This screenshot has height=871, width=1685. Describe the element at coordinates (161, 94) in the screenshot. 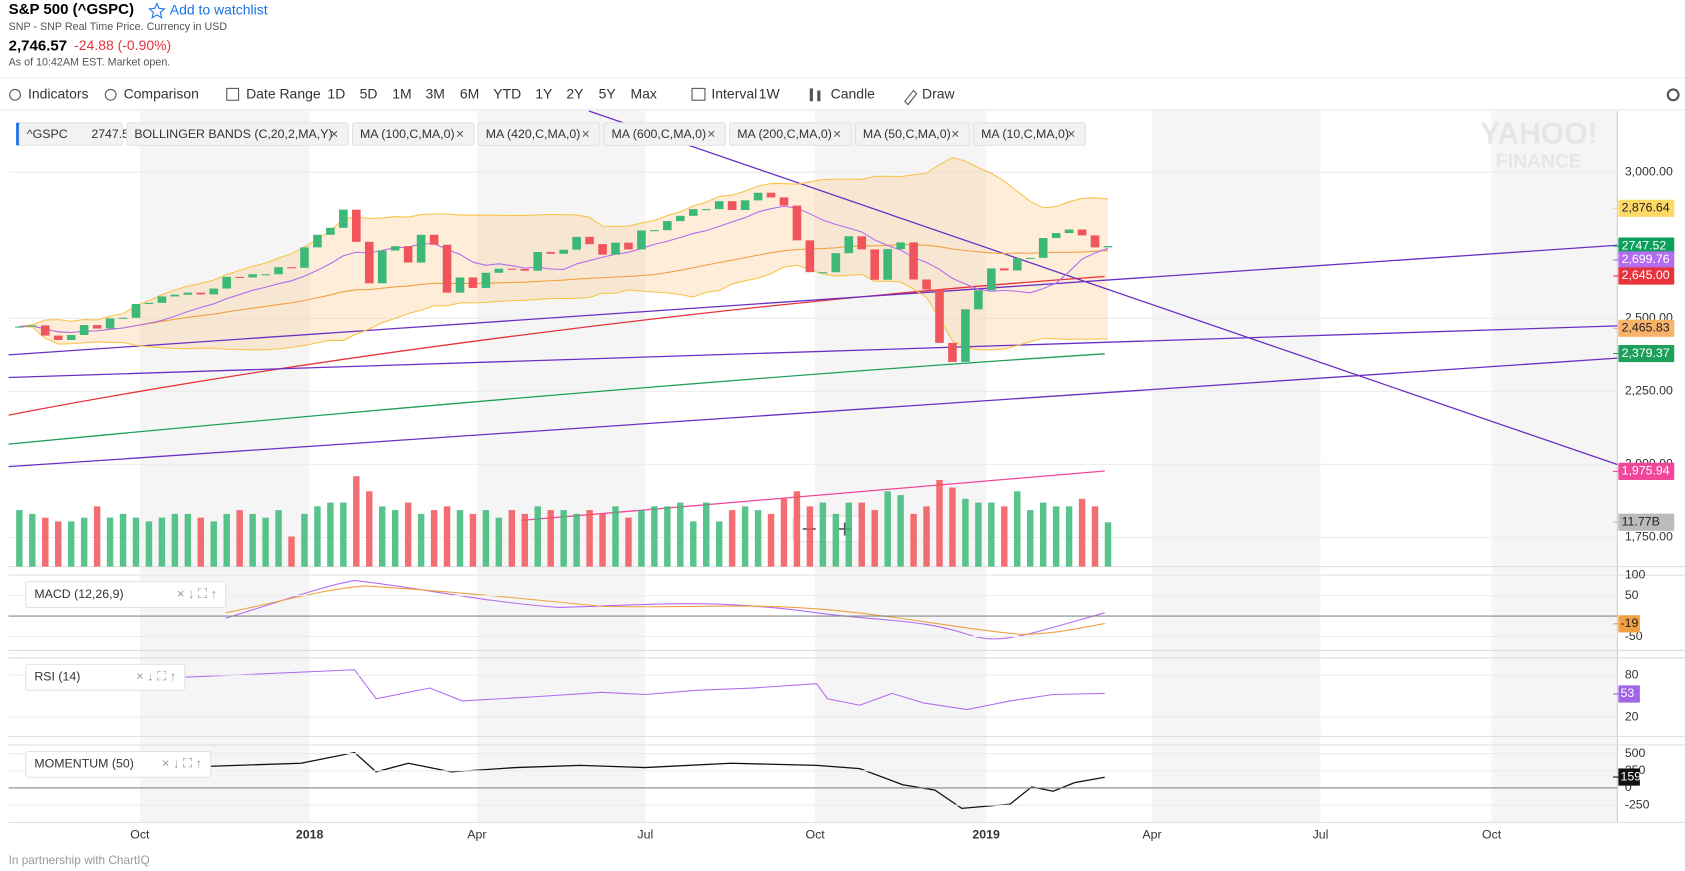

I see `comparison-button: Comparison` at that location.